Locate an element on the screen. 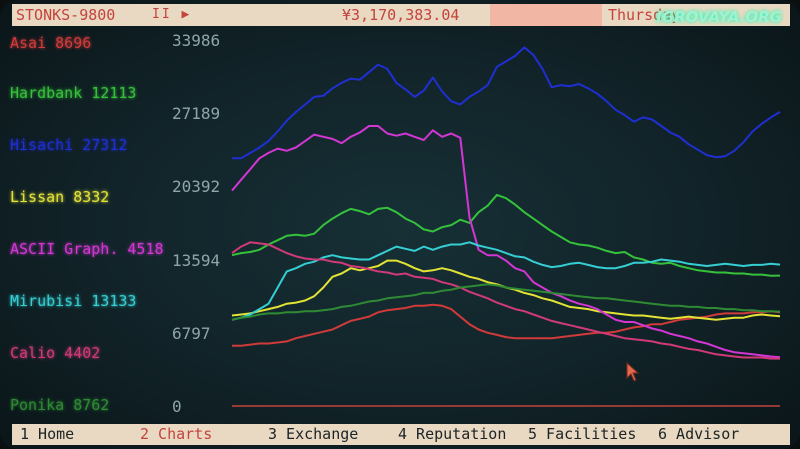  legend-item-ponika: Ponika 8762 is located at coordinates (60, 405).